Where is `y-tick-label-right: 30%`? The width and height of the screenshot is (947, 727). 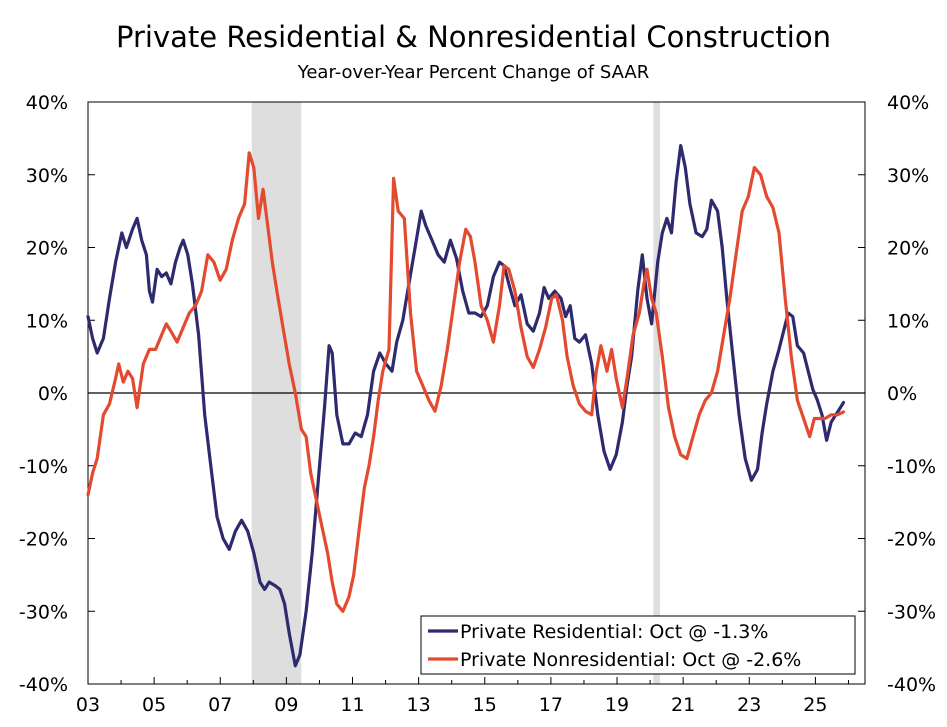
y-tick-label-right: 30% is located at coordinates (908, 176).